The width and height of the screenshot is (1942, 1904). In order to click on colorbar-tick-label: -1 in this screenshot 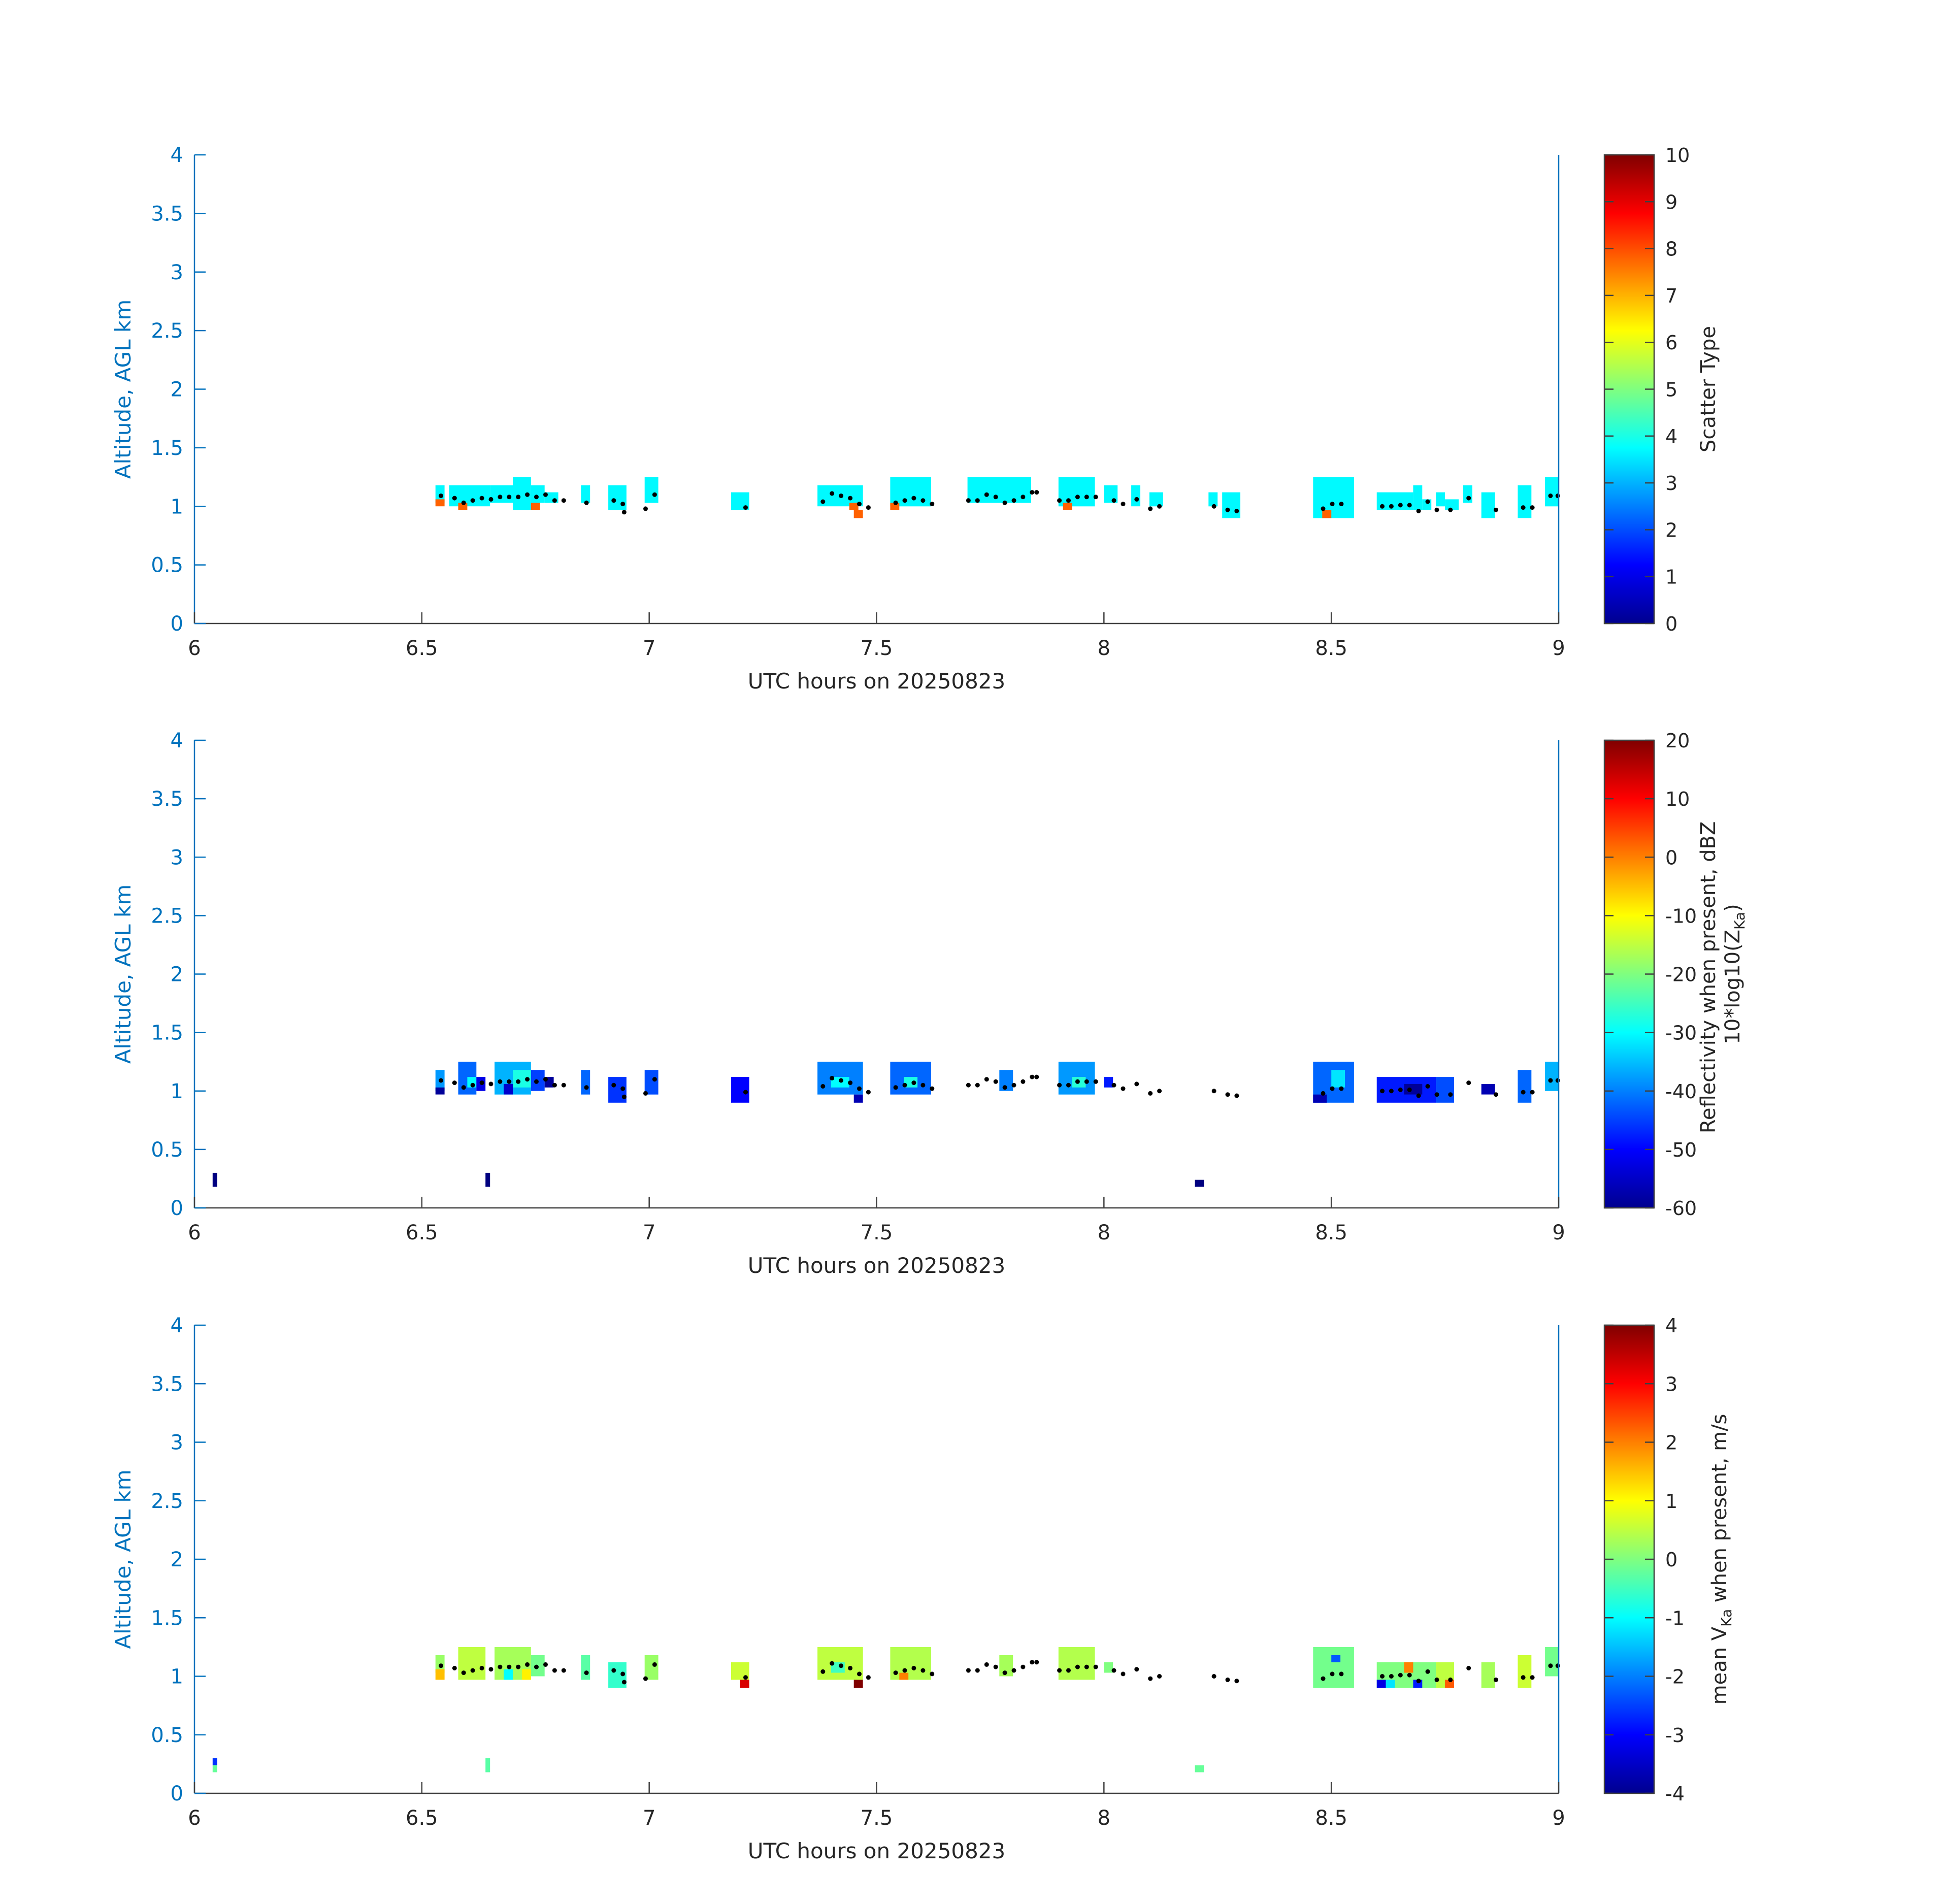, I will do `click(1675, 1618)`.